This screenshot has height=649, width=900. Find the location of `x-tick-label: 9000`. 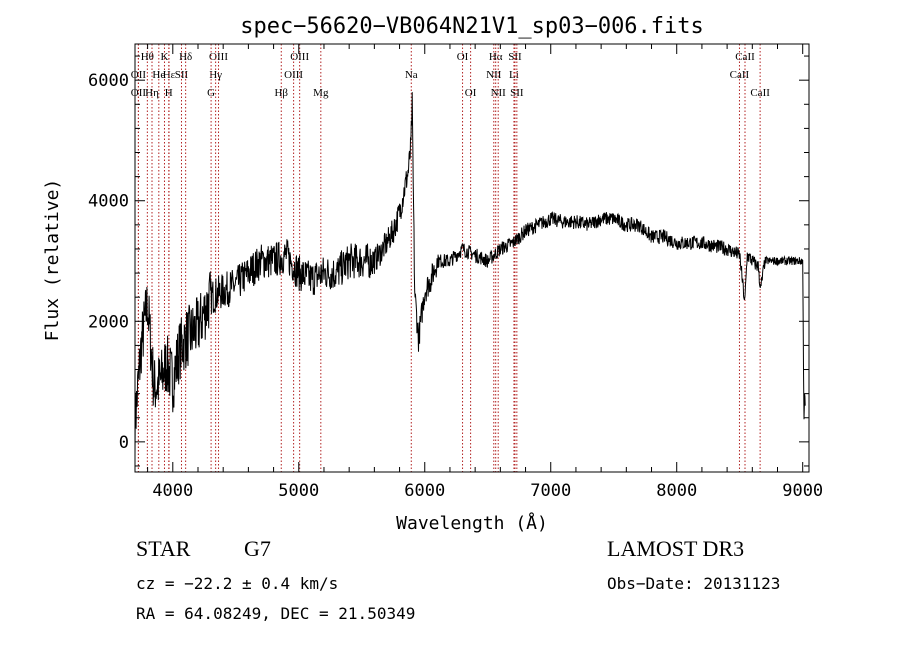

x-tick-label: 9000 is located at coordinates (802, 491).